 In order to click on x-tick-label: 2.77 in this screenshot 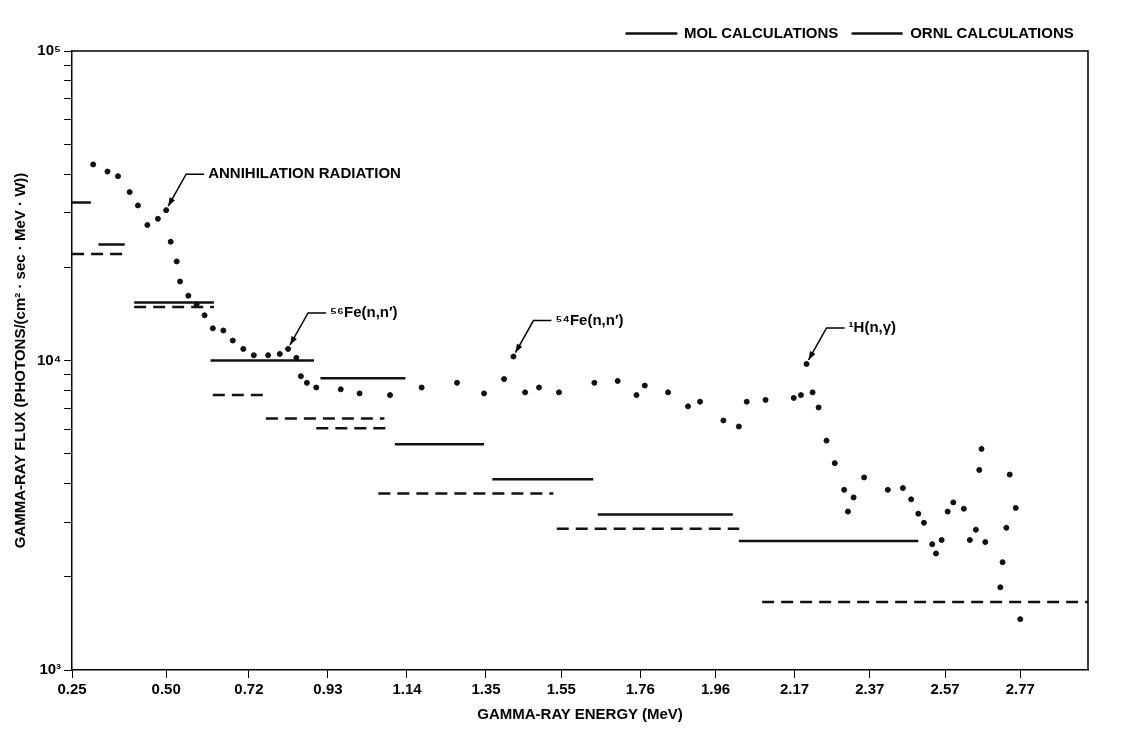, I will do `click(1020, 689)`.